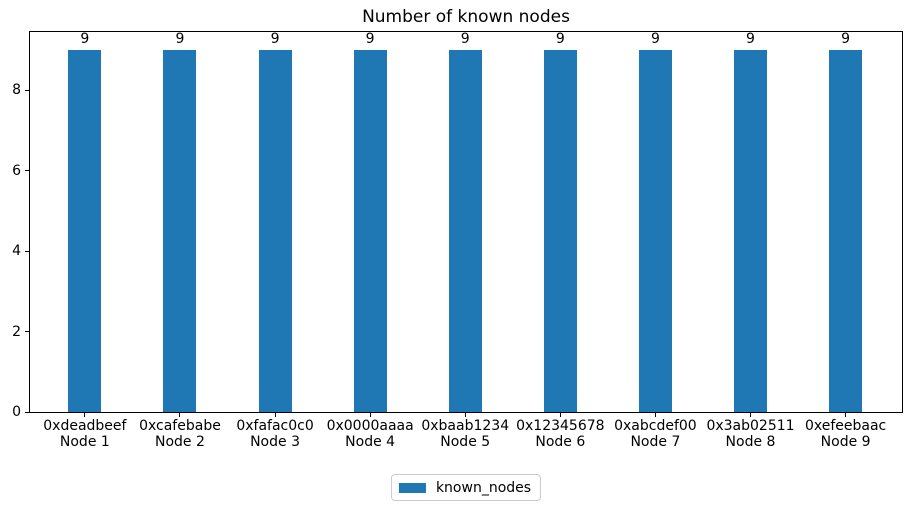 This screenshot has height=511, width=911. I want to click on chart-title: Number of known nodes, so click(466, 17).